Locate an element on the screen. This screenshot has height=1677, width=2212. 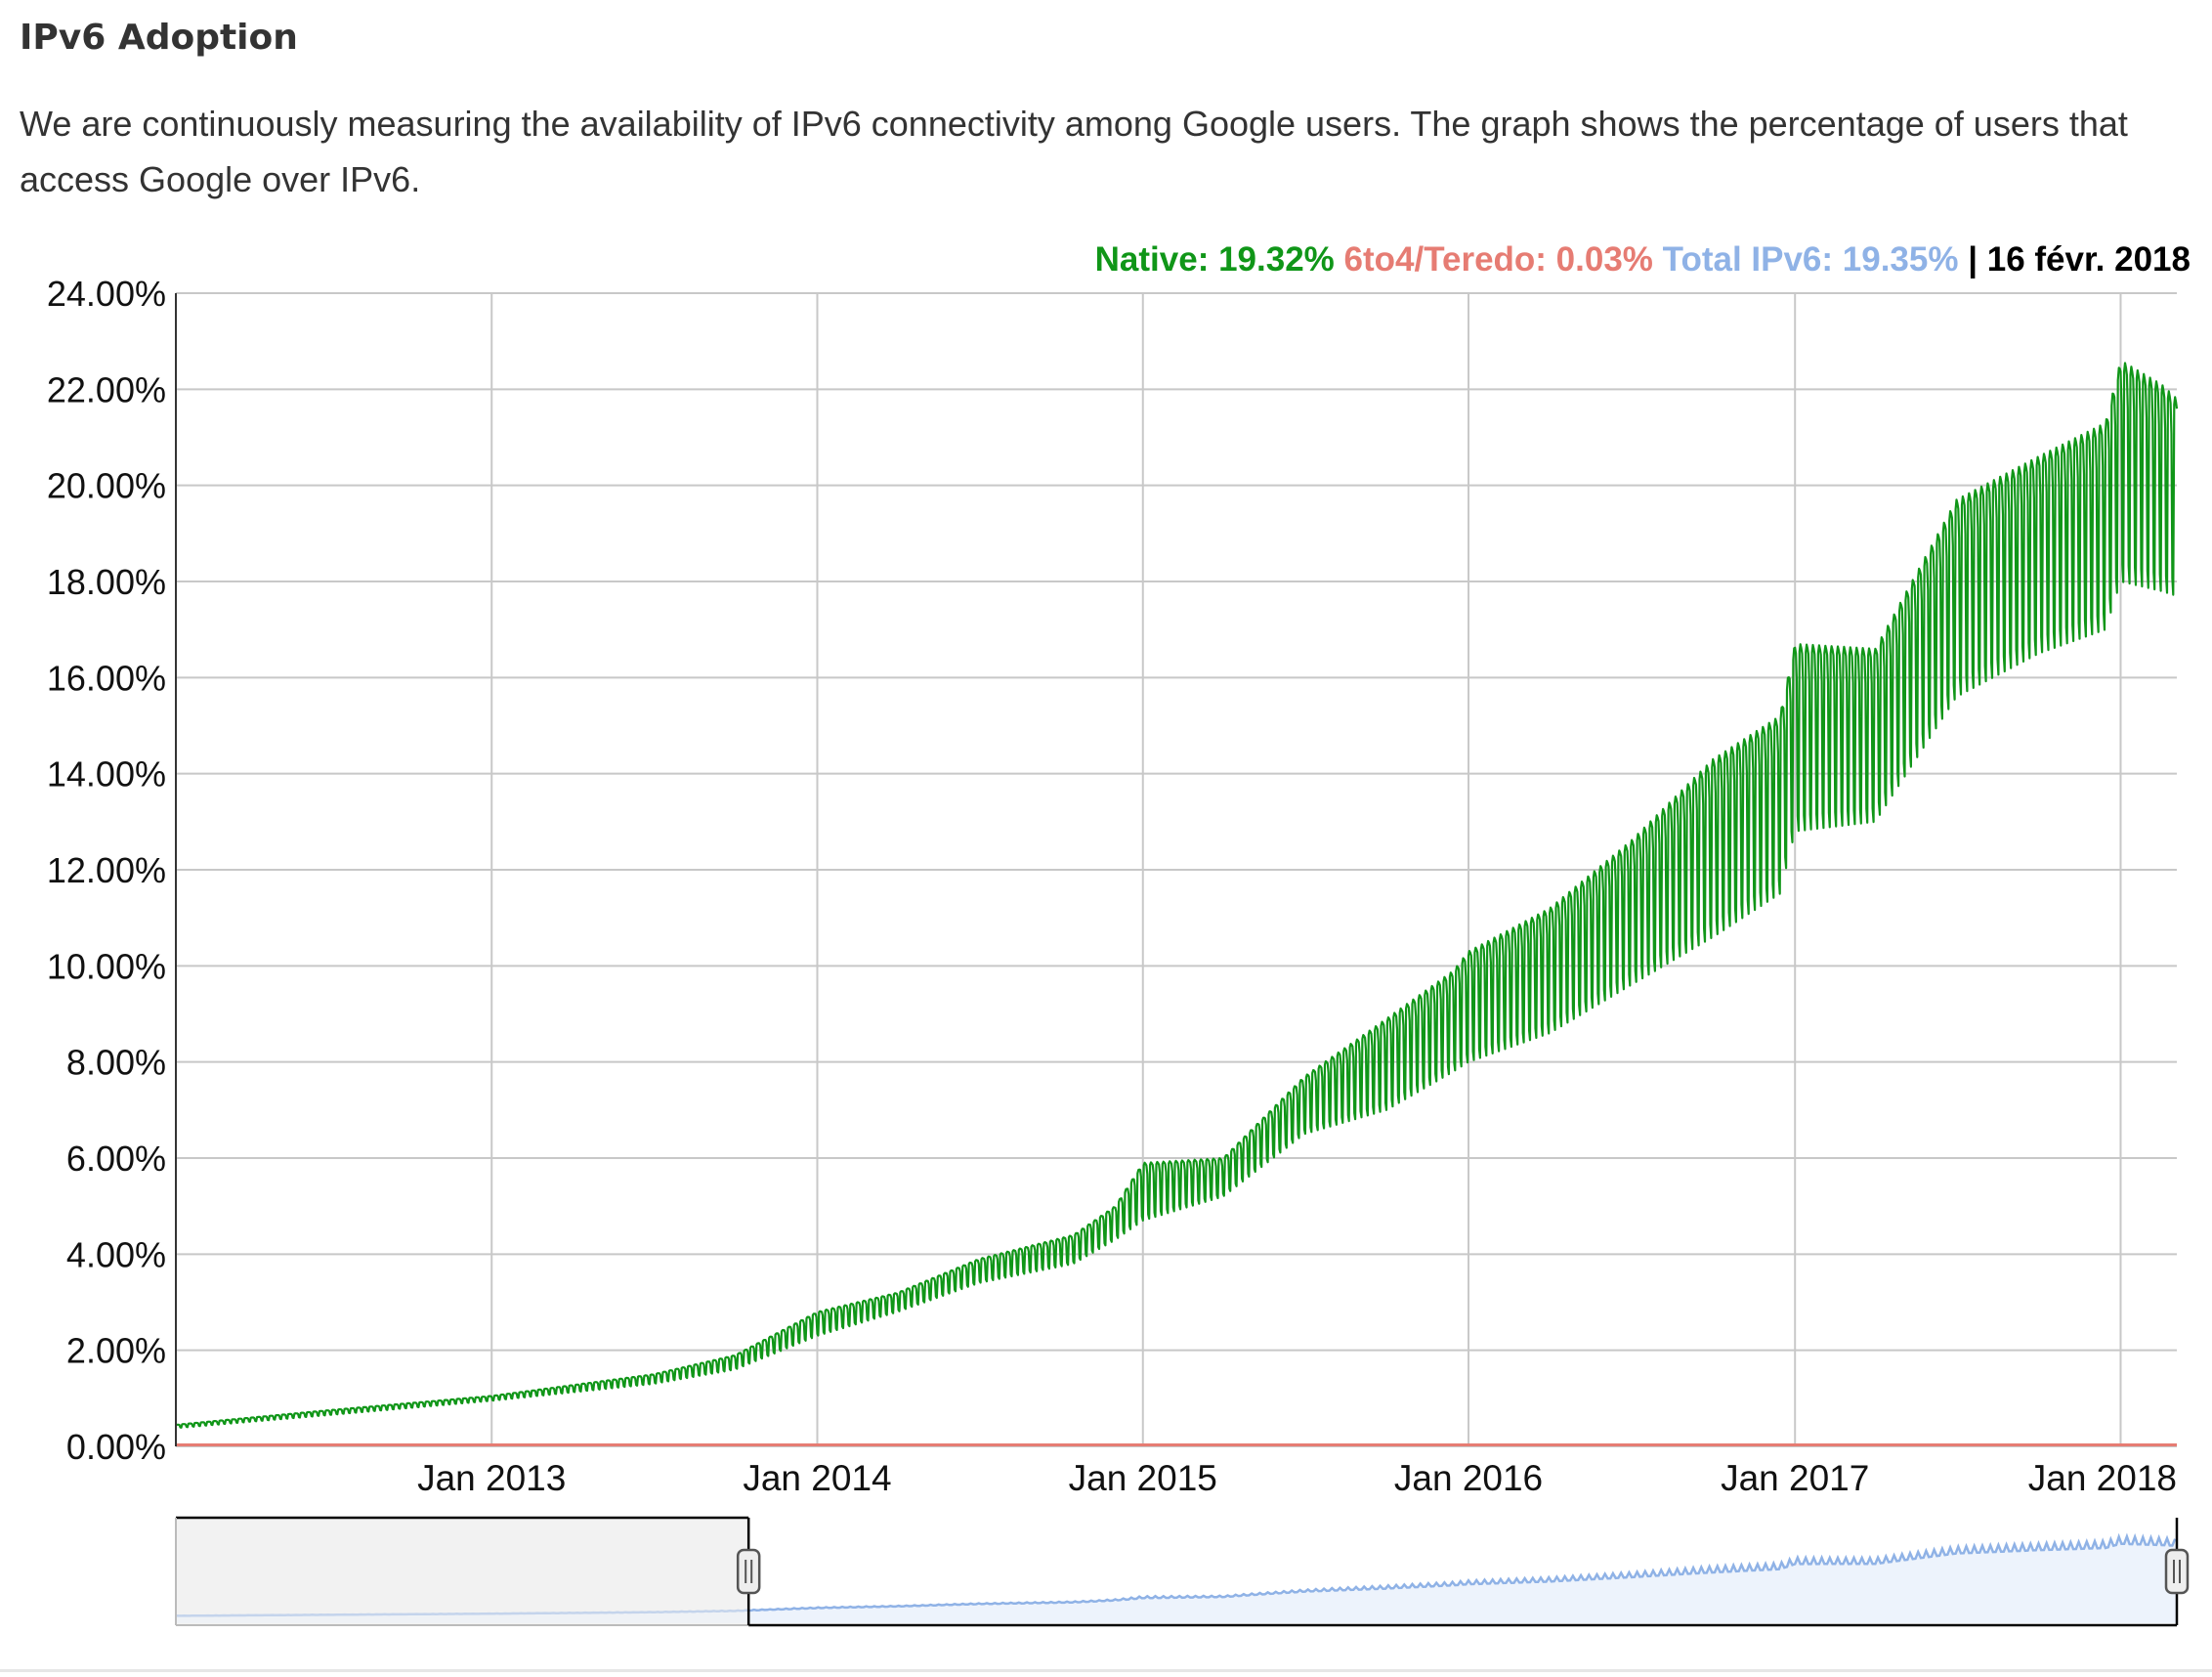
y-tick-label: 0.00% is located at coordinates (116, 1447).